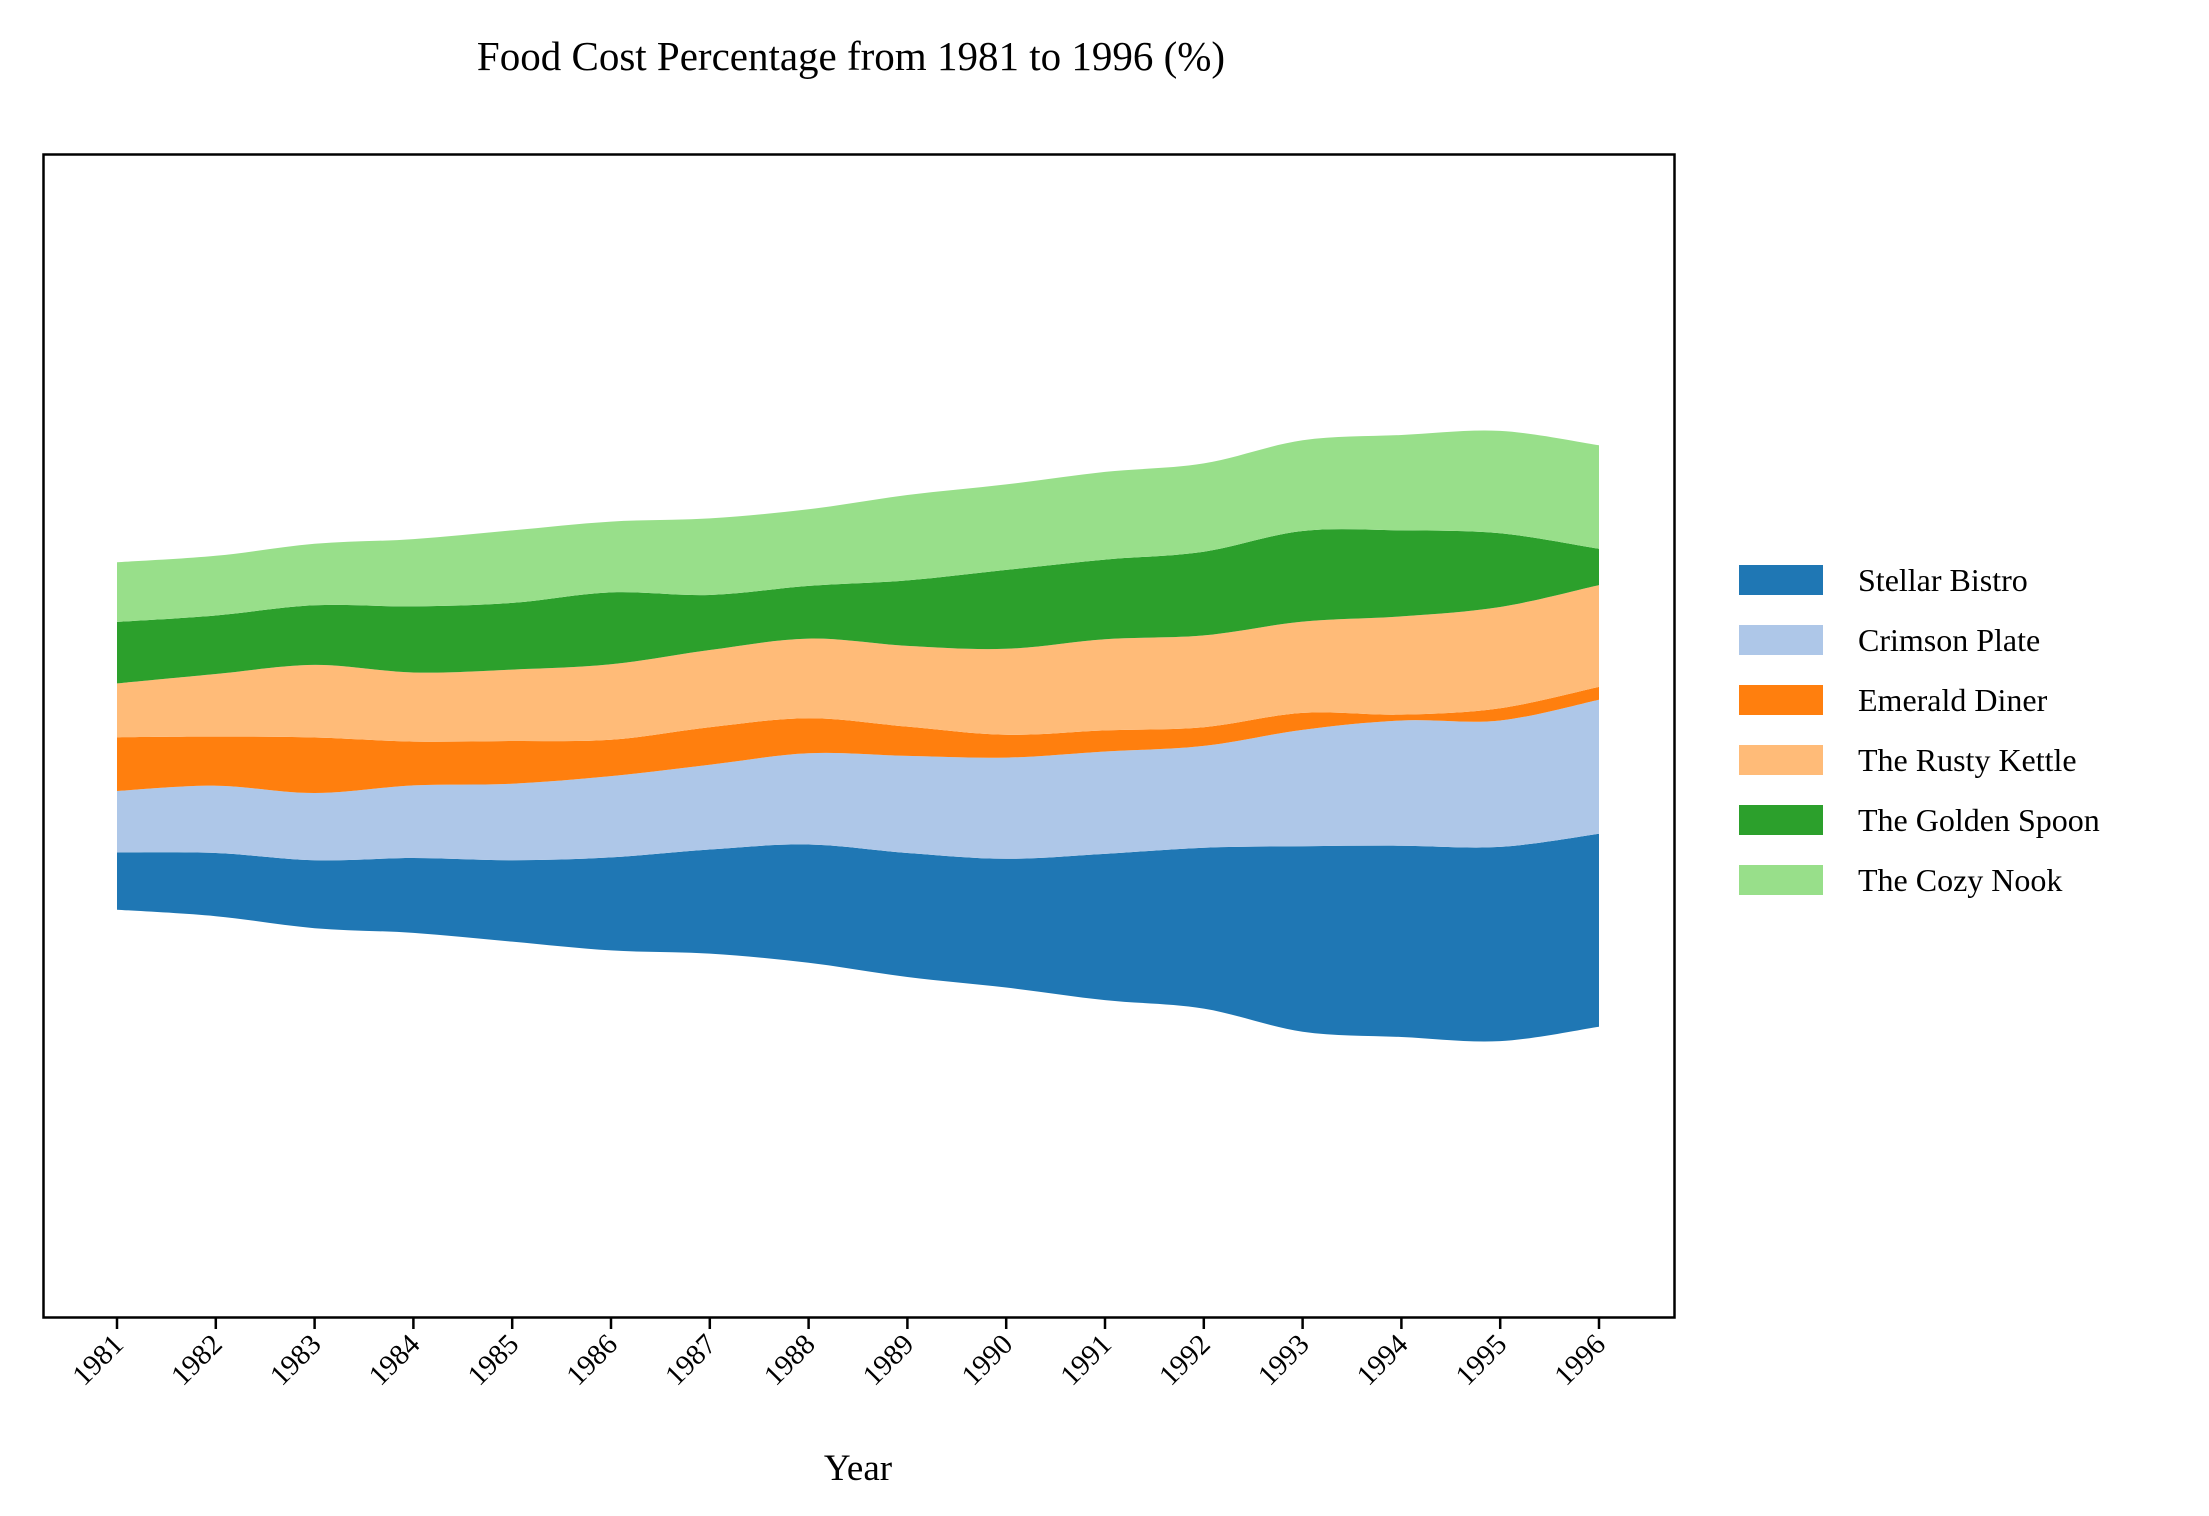 Image resolution: width=2209 pixels, height=1516 pixels. Describe the element at coordinates (1967, 760) in the screenshot. I see `legend-label: The Rusty Kettle` at that location.